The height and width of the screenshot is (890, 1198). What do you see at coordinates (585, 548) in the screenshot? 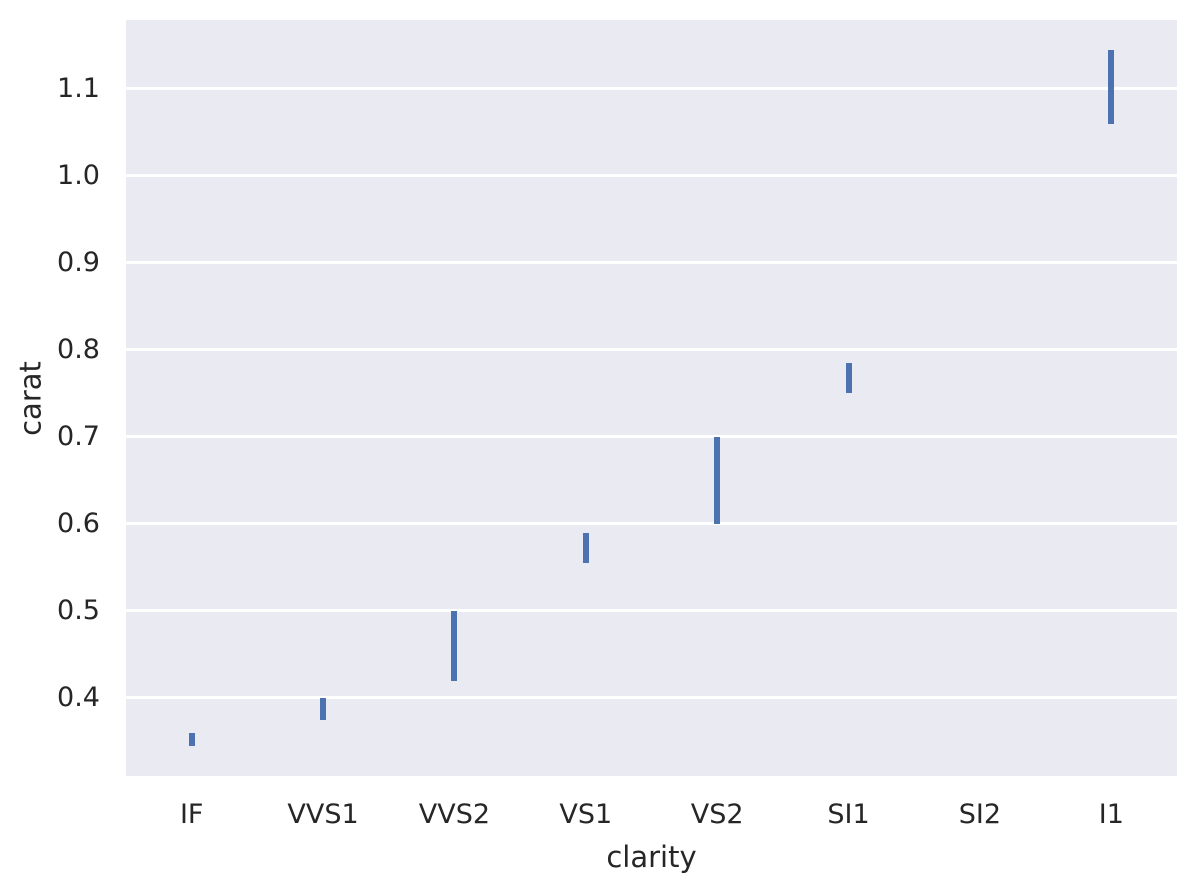
I see `range-bar-vs1` at bounding box center [585, 548].